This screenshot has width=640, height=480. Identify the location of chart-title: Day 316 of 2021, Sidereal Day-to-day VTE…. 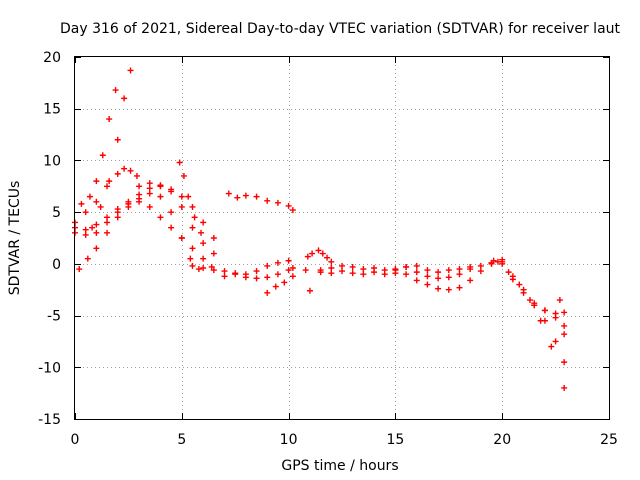
(340, 29).